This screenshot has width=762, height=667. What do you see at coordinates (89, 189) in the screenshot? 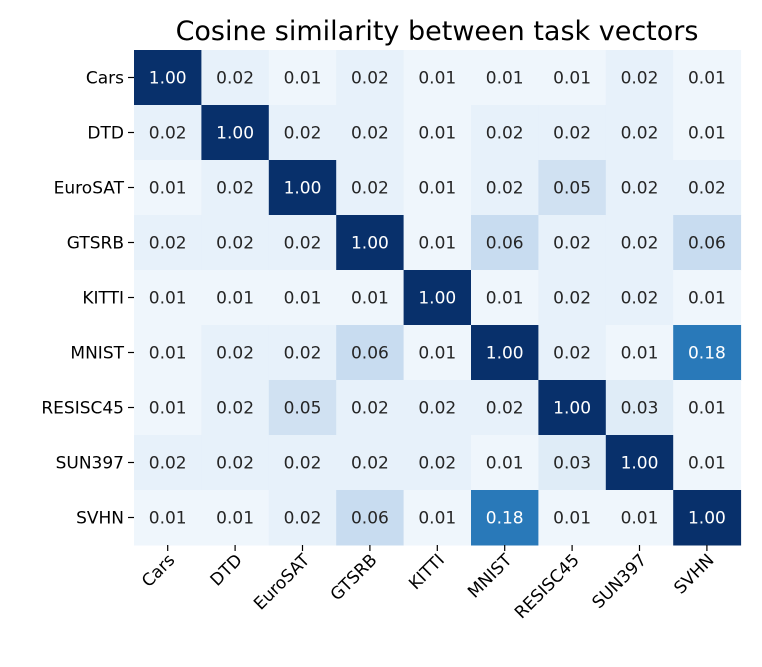
I see `y-tick-label: EuroSAT` at bounding box center [89, 189].